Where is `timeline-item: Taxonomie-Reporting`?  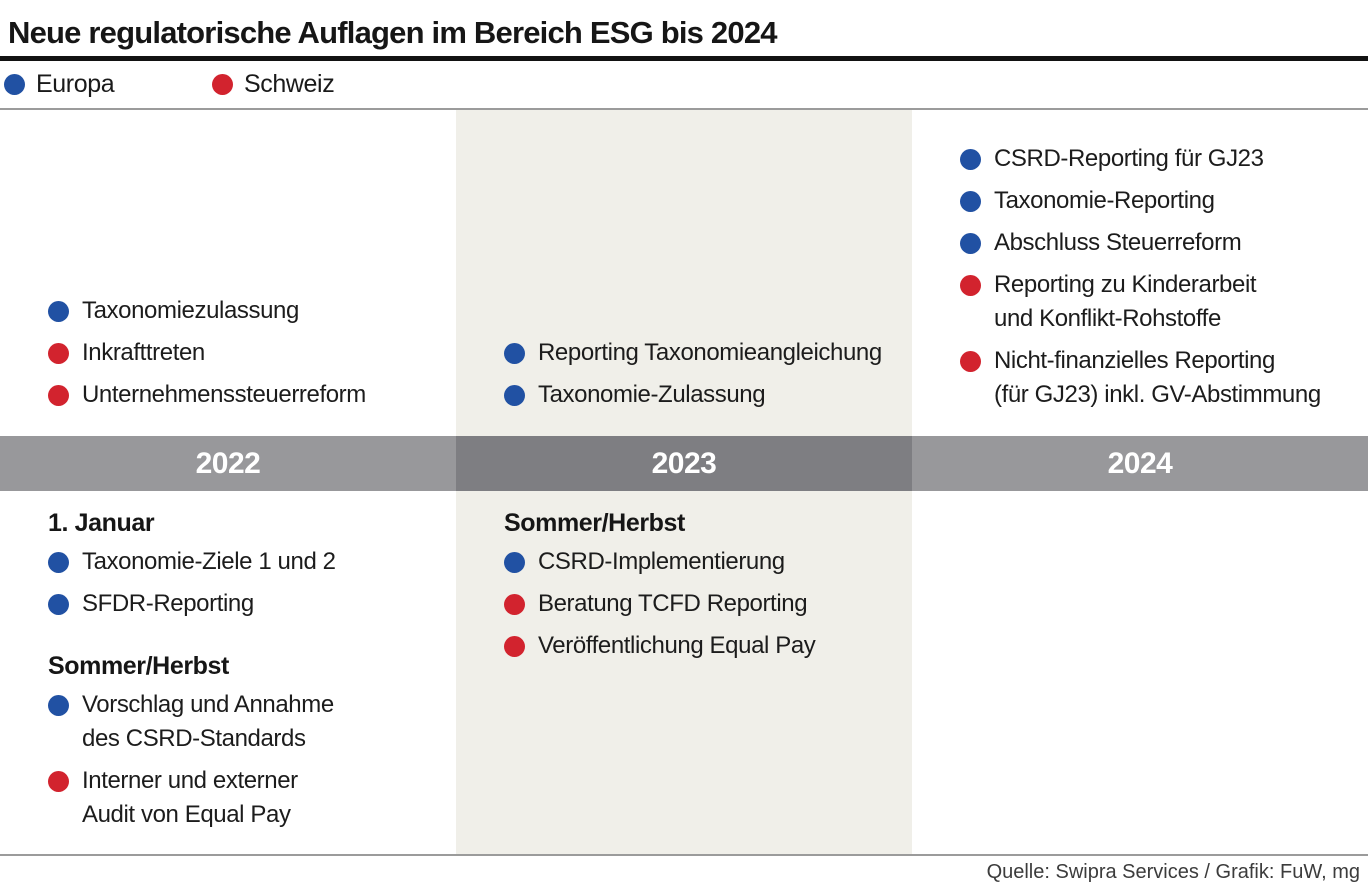
timeline-item: Taxonomie-Reporting is located at coordinates (1155, 201).